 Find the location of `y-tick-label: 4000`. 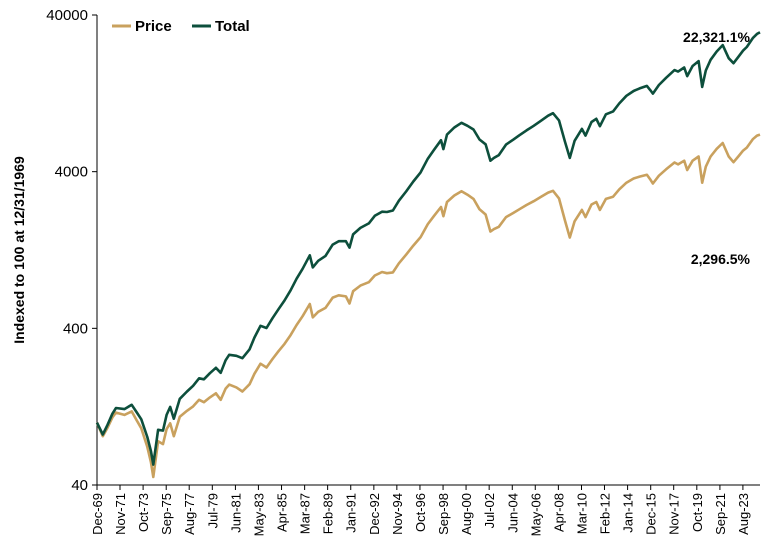

y-tick-label: 4000 is located at coordinates (71, 172).